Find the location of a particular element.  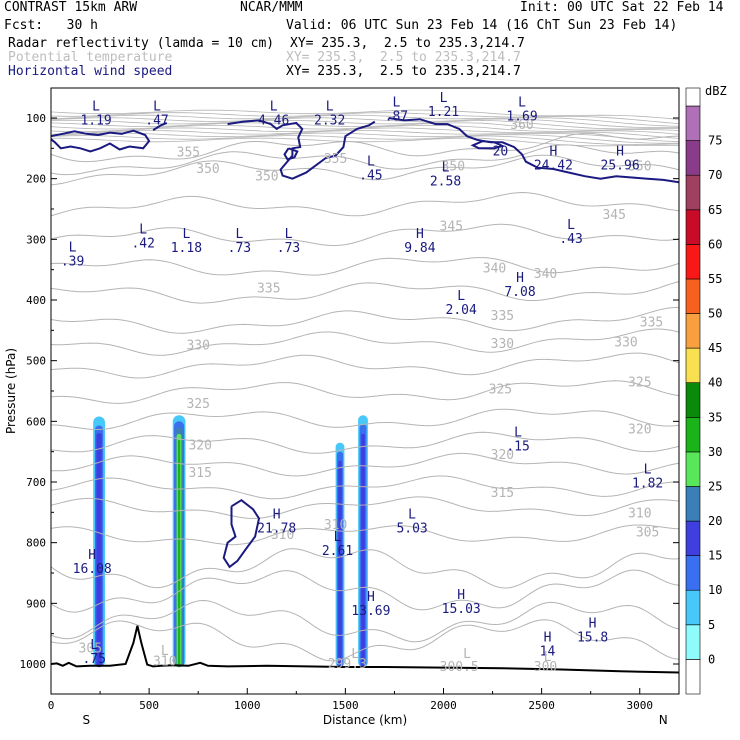

extremum-value: 2.58 is located at coordinates (445, 181).